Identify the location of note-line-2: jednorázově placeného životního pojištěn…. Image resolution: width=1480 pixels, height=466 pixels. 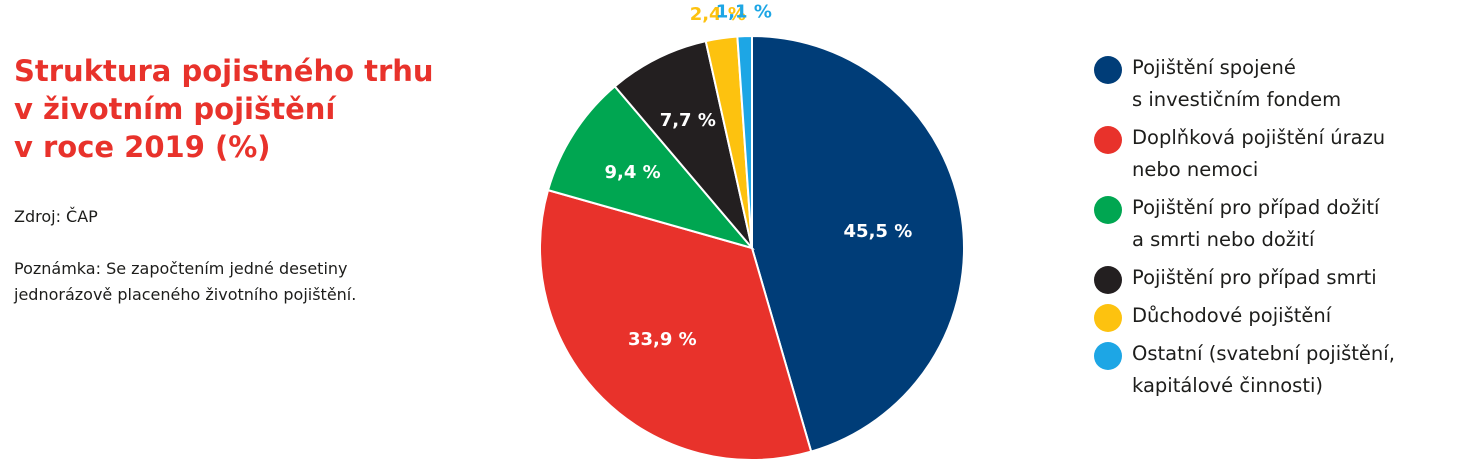
(185, 294).